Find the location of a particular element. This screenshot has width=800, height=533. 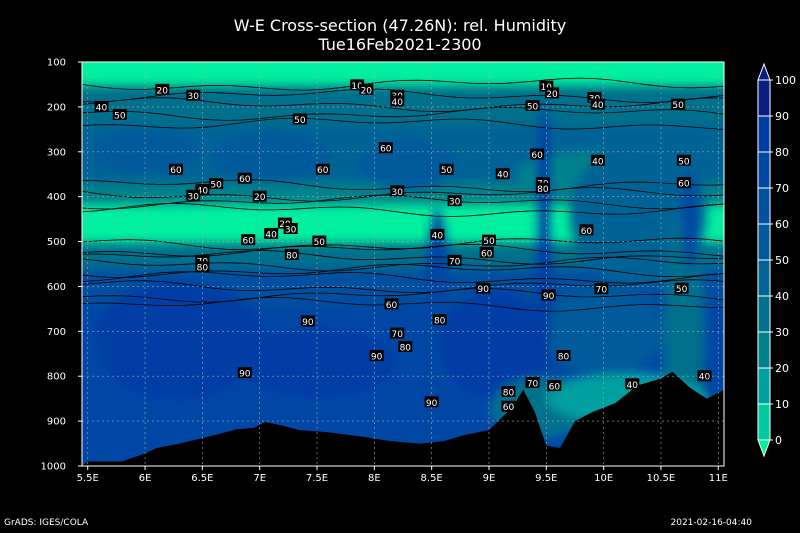

colorbar-label: 30 is located at coordinates (782, 332).